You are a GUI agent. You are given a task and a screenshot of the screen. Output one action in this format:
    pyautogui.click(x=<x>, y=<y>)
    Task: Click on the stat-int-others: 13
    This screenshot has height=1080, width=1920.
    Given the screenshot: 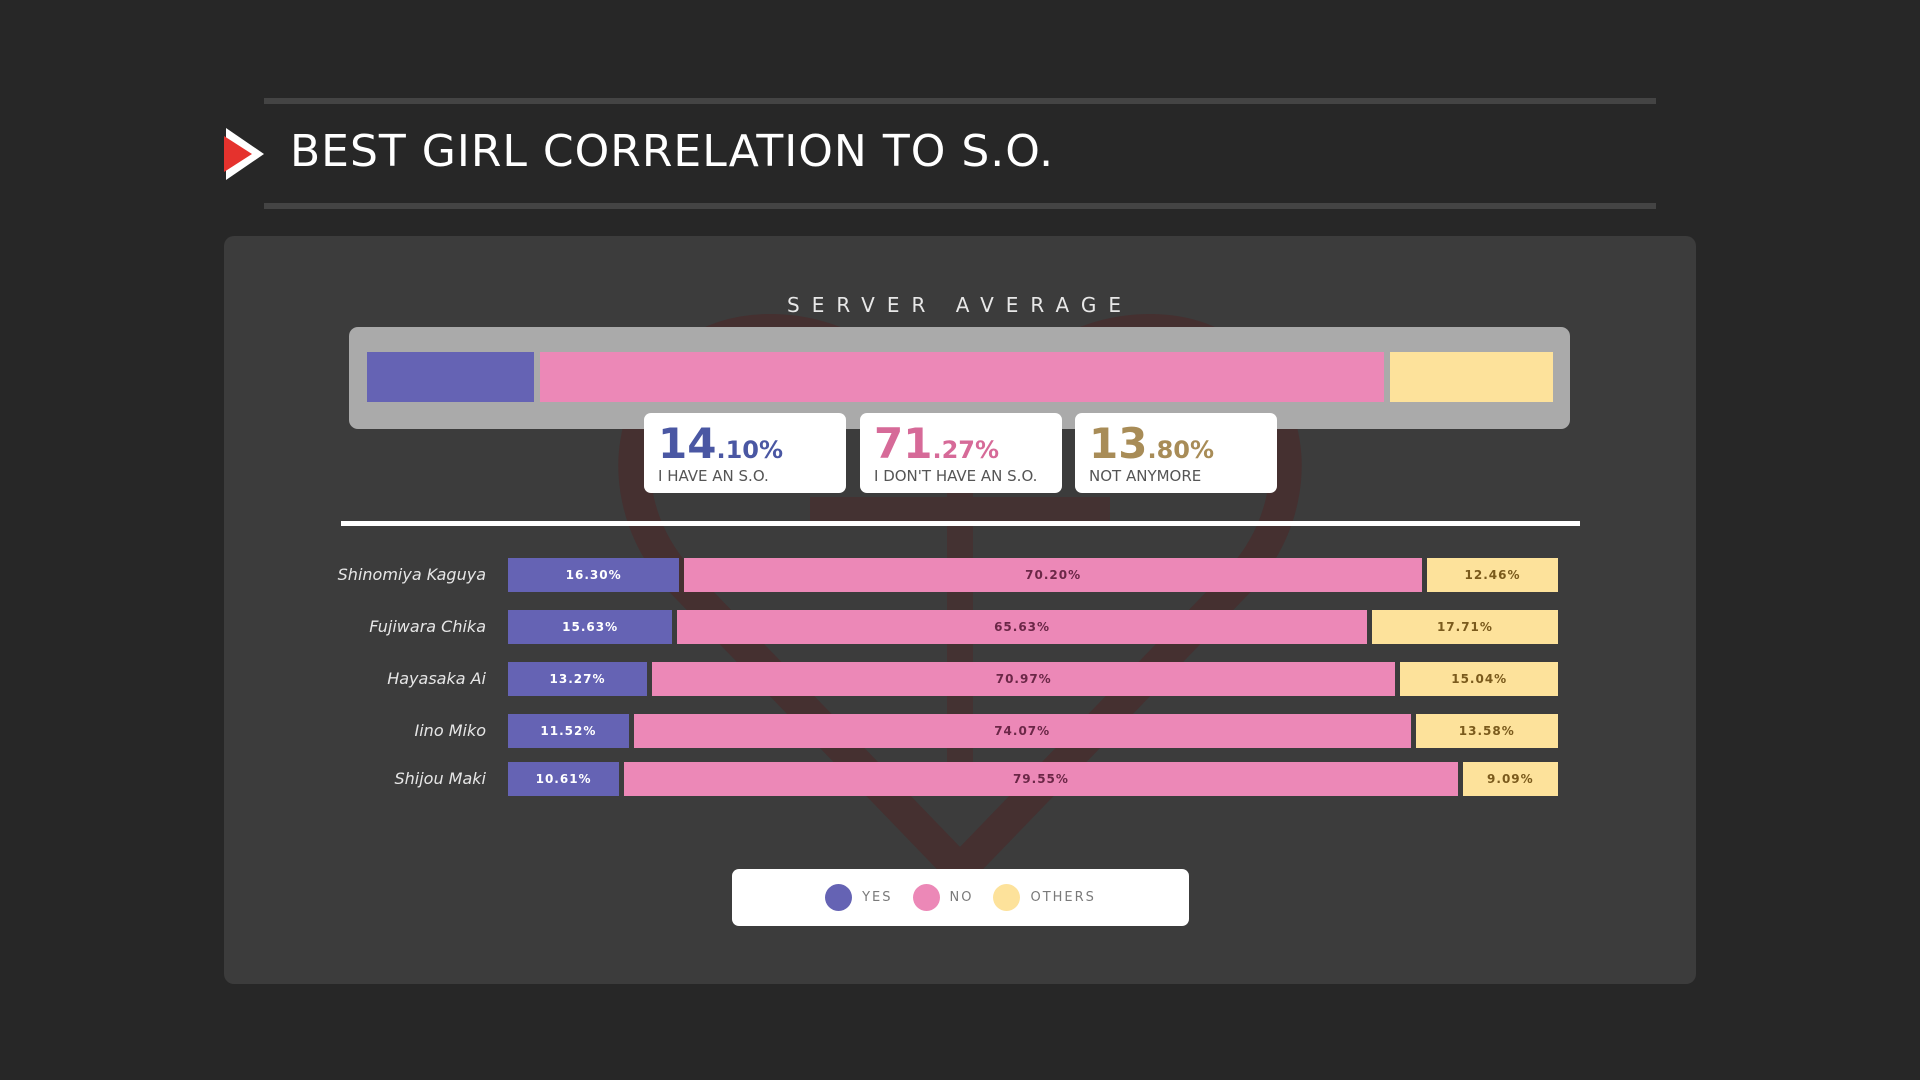 What is the action you would take?
    pyautogui.click(x=1118, y=443)
    